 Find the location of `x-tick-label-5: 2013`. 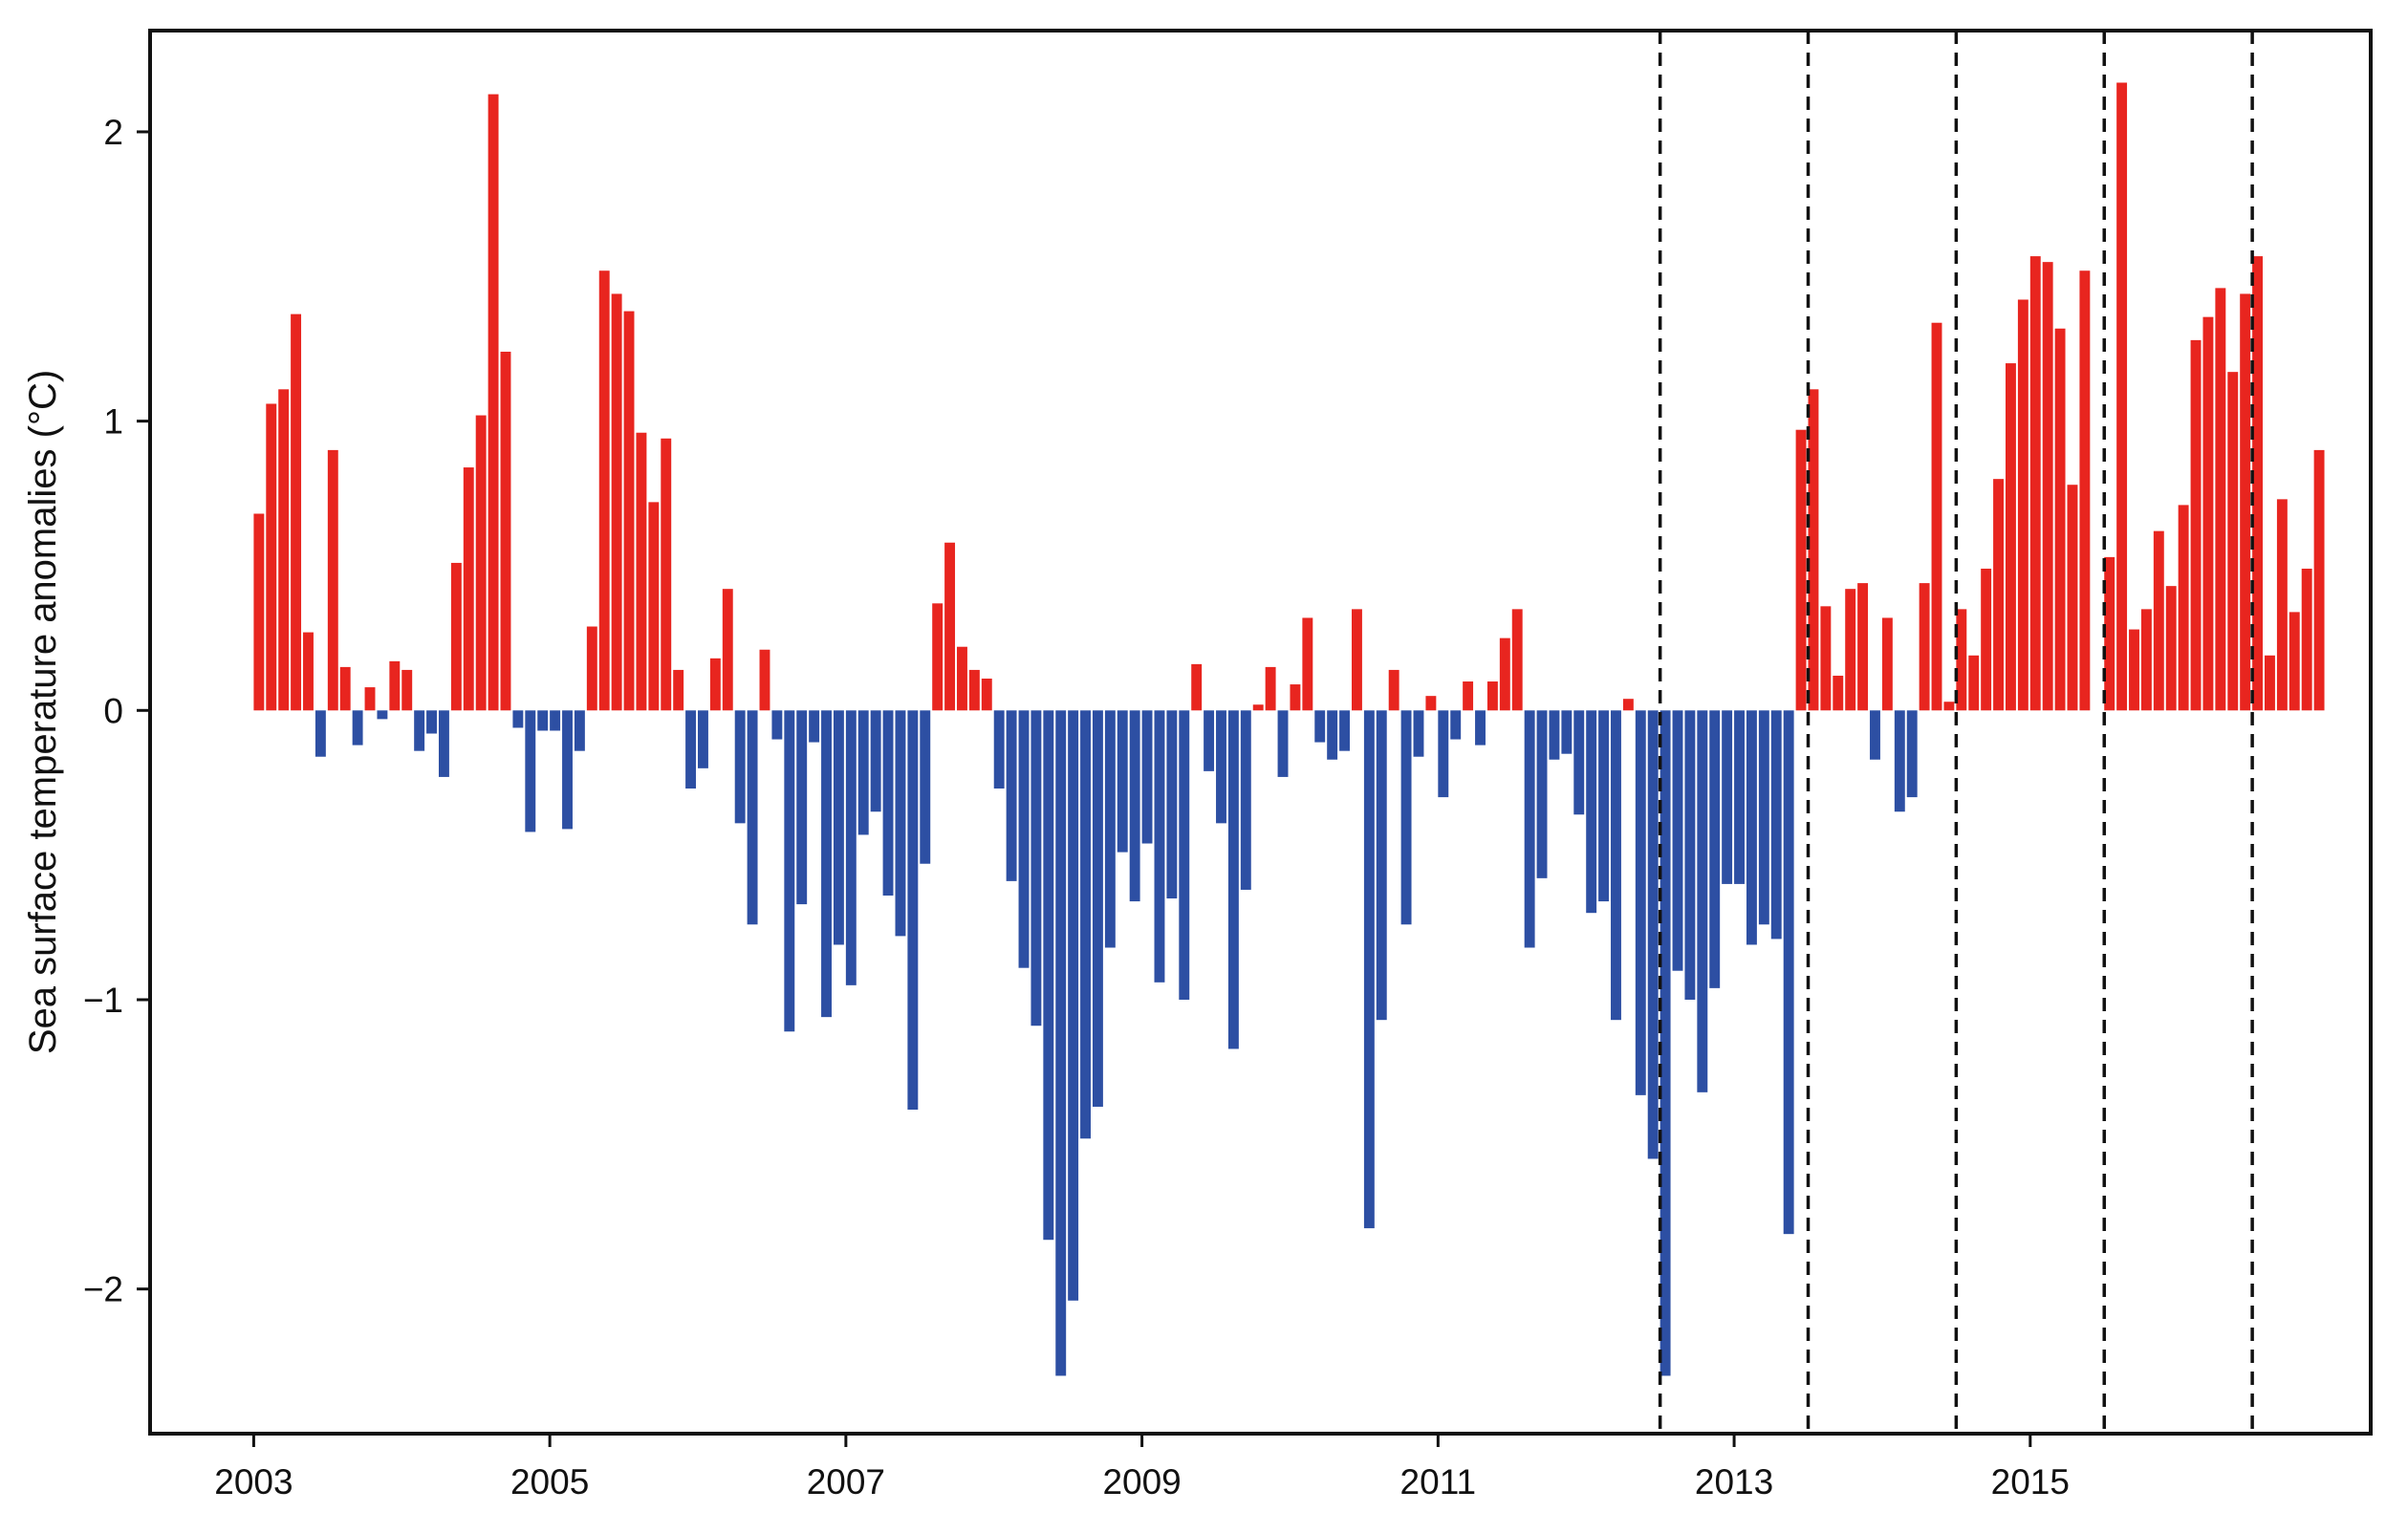

x-tick-label-5: 2013 is located at coordinates (1734, 1482).